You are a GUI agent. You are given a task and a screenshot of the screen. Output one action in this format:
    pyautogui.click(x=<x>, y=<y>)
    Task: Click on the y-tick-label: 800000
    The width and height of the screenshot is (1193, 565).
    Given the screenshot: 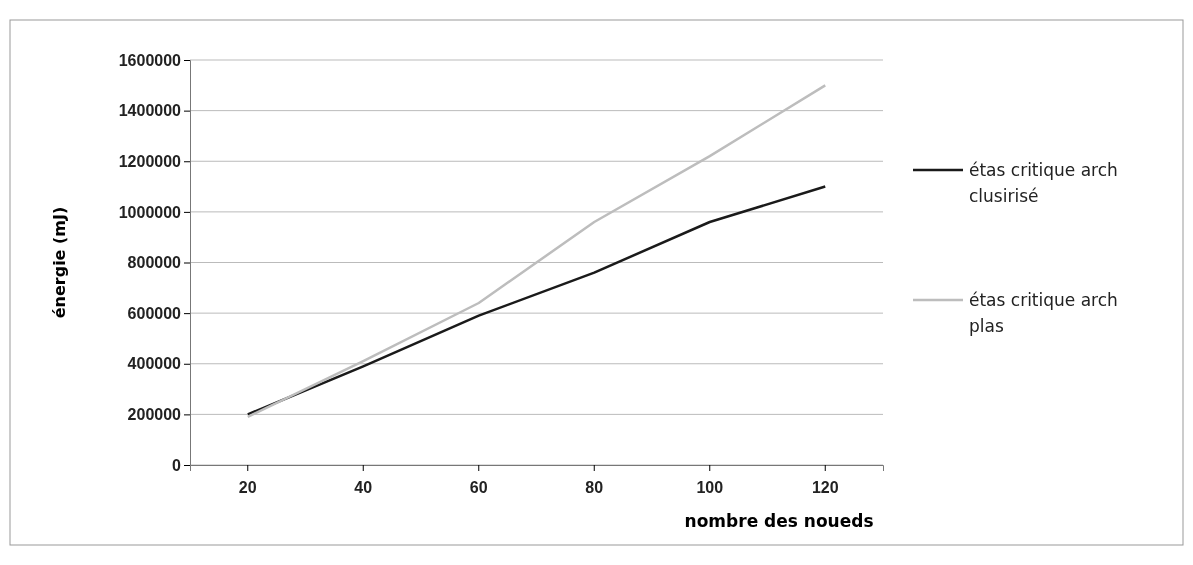 What is the action you would take?
    pyautogui.click(x=154, y=263)
    